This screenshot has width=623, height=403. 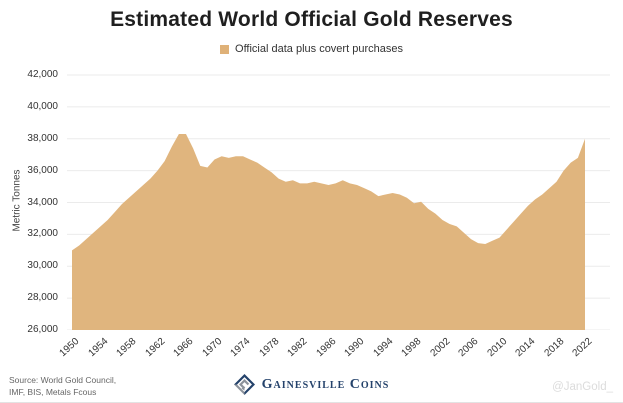 I want to click on x-tick-label: 2002, so click(x=439, y=348).